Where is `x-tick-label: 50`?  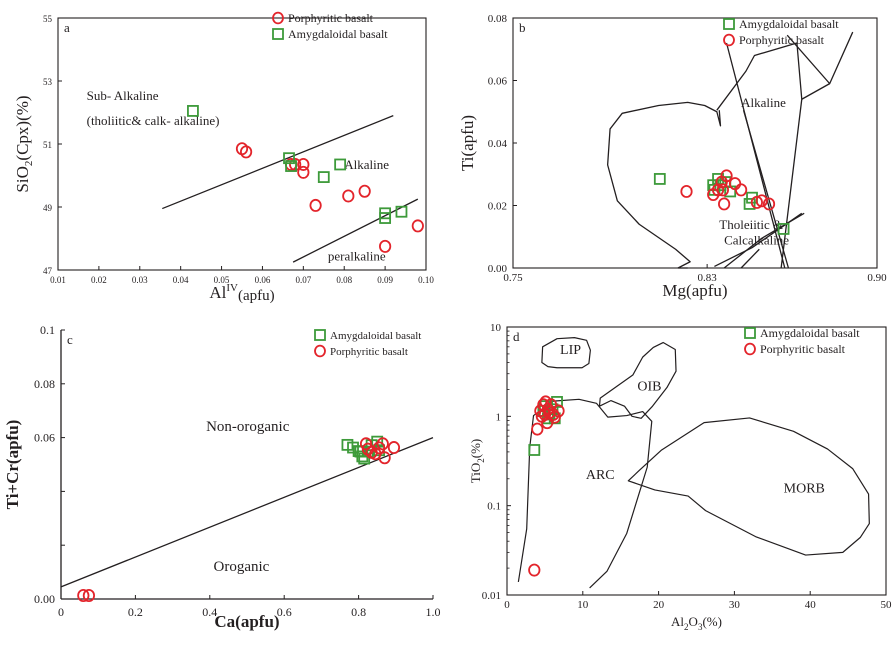
x-tick-label: 50 is located at coordinates (887, 605).